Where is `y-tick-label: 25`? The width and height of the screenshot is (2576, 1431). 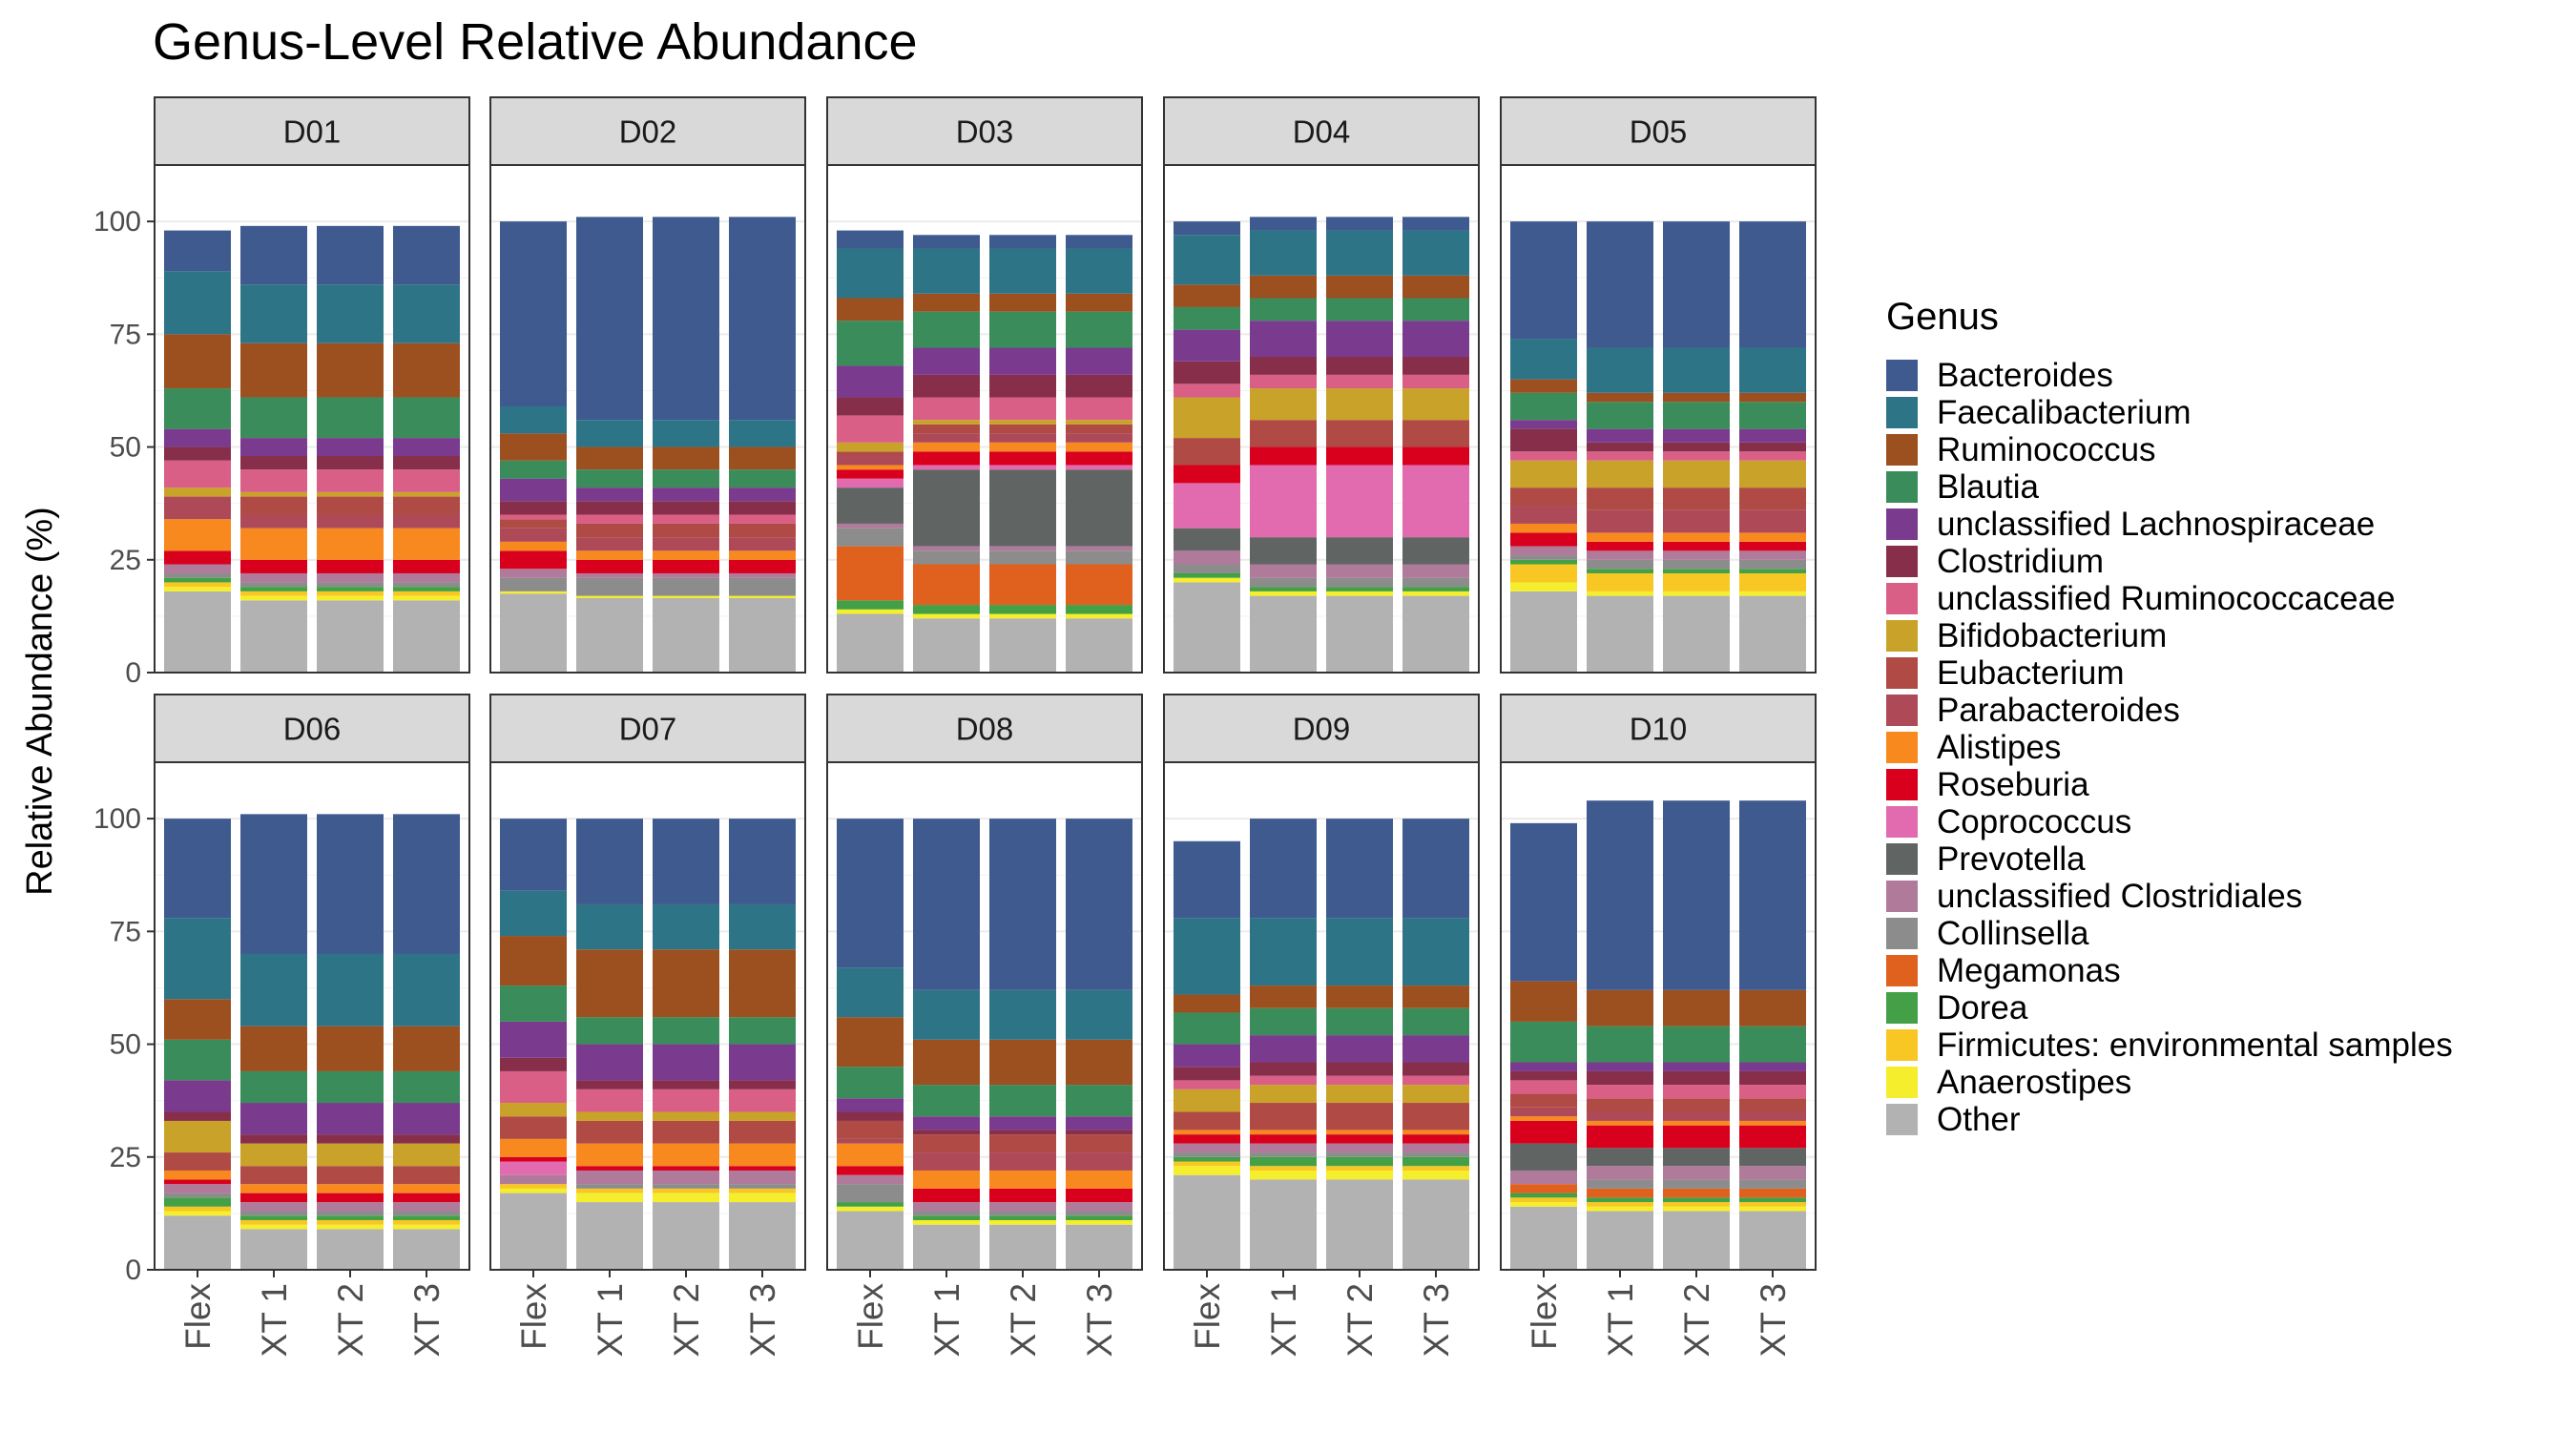 y-tick-label: 25 is located at coordinates (125, 560).